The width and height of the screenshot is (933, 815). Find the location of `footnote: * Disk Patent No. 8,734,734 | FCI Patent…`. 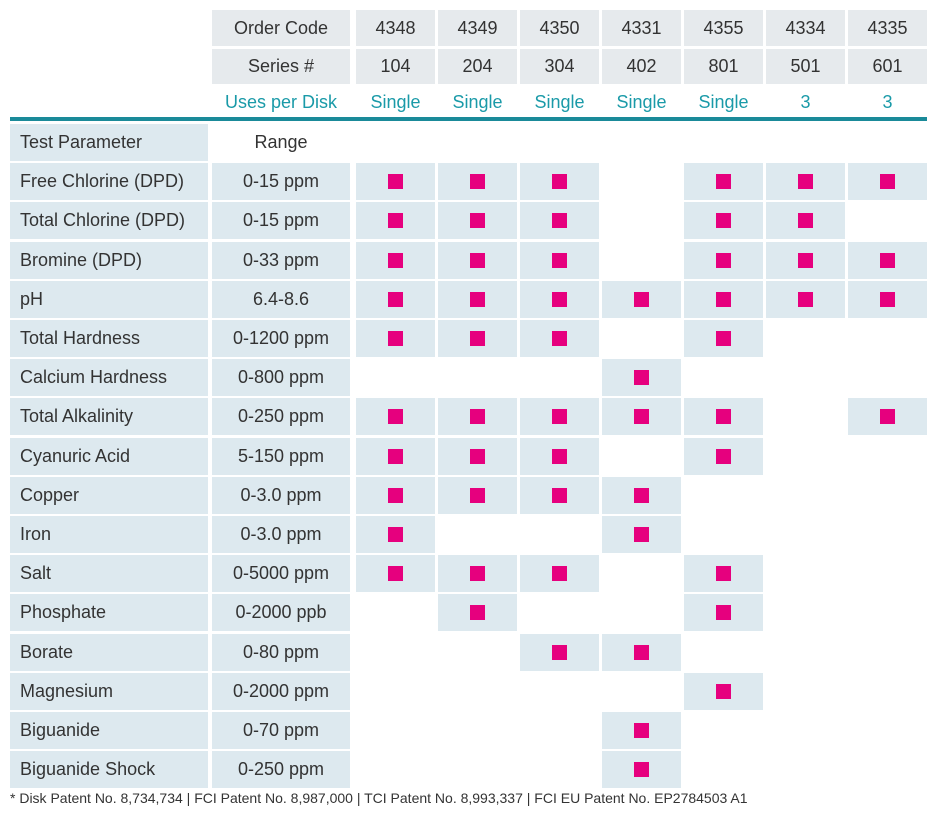

footnote: * Disk Patent No. 8,734,734 | FCI Patent… is located at coordinates (379, 798).